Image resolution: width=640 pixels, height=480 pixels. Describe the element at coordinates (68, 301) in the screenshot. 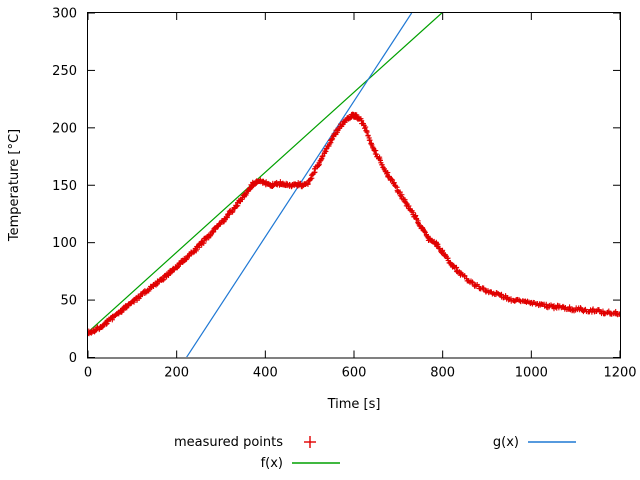

I see `y-tick-label: 50` at that location.